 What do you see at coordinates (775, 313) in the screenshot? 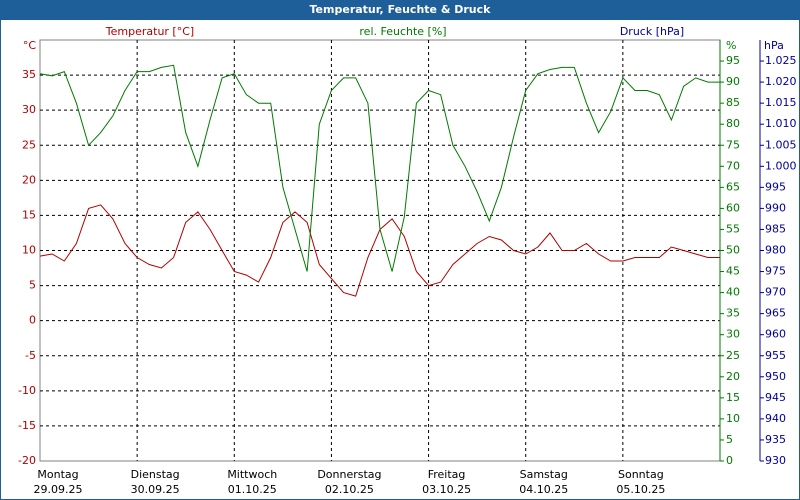
I see `y3-tick-label: 965` at bounding box center [775, 313].